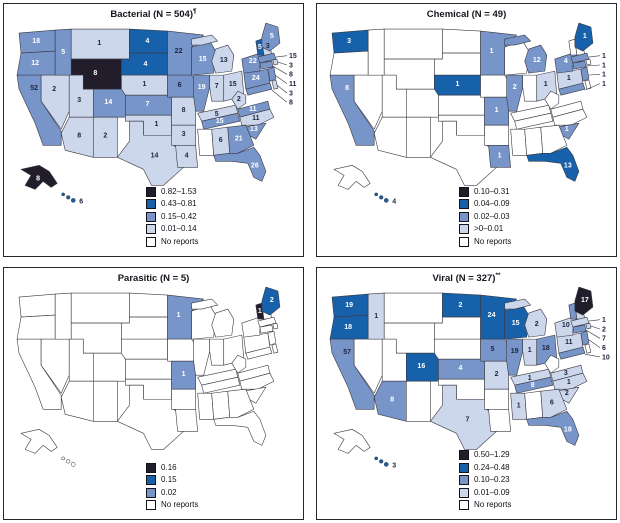 Image resolution: width=620 pixels, height=523 pixels. What do you see at coordinates (195, 11) in the screenshot?
I see `title-footnote-mark: ¶` at bounding box center [195, 11].